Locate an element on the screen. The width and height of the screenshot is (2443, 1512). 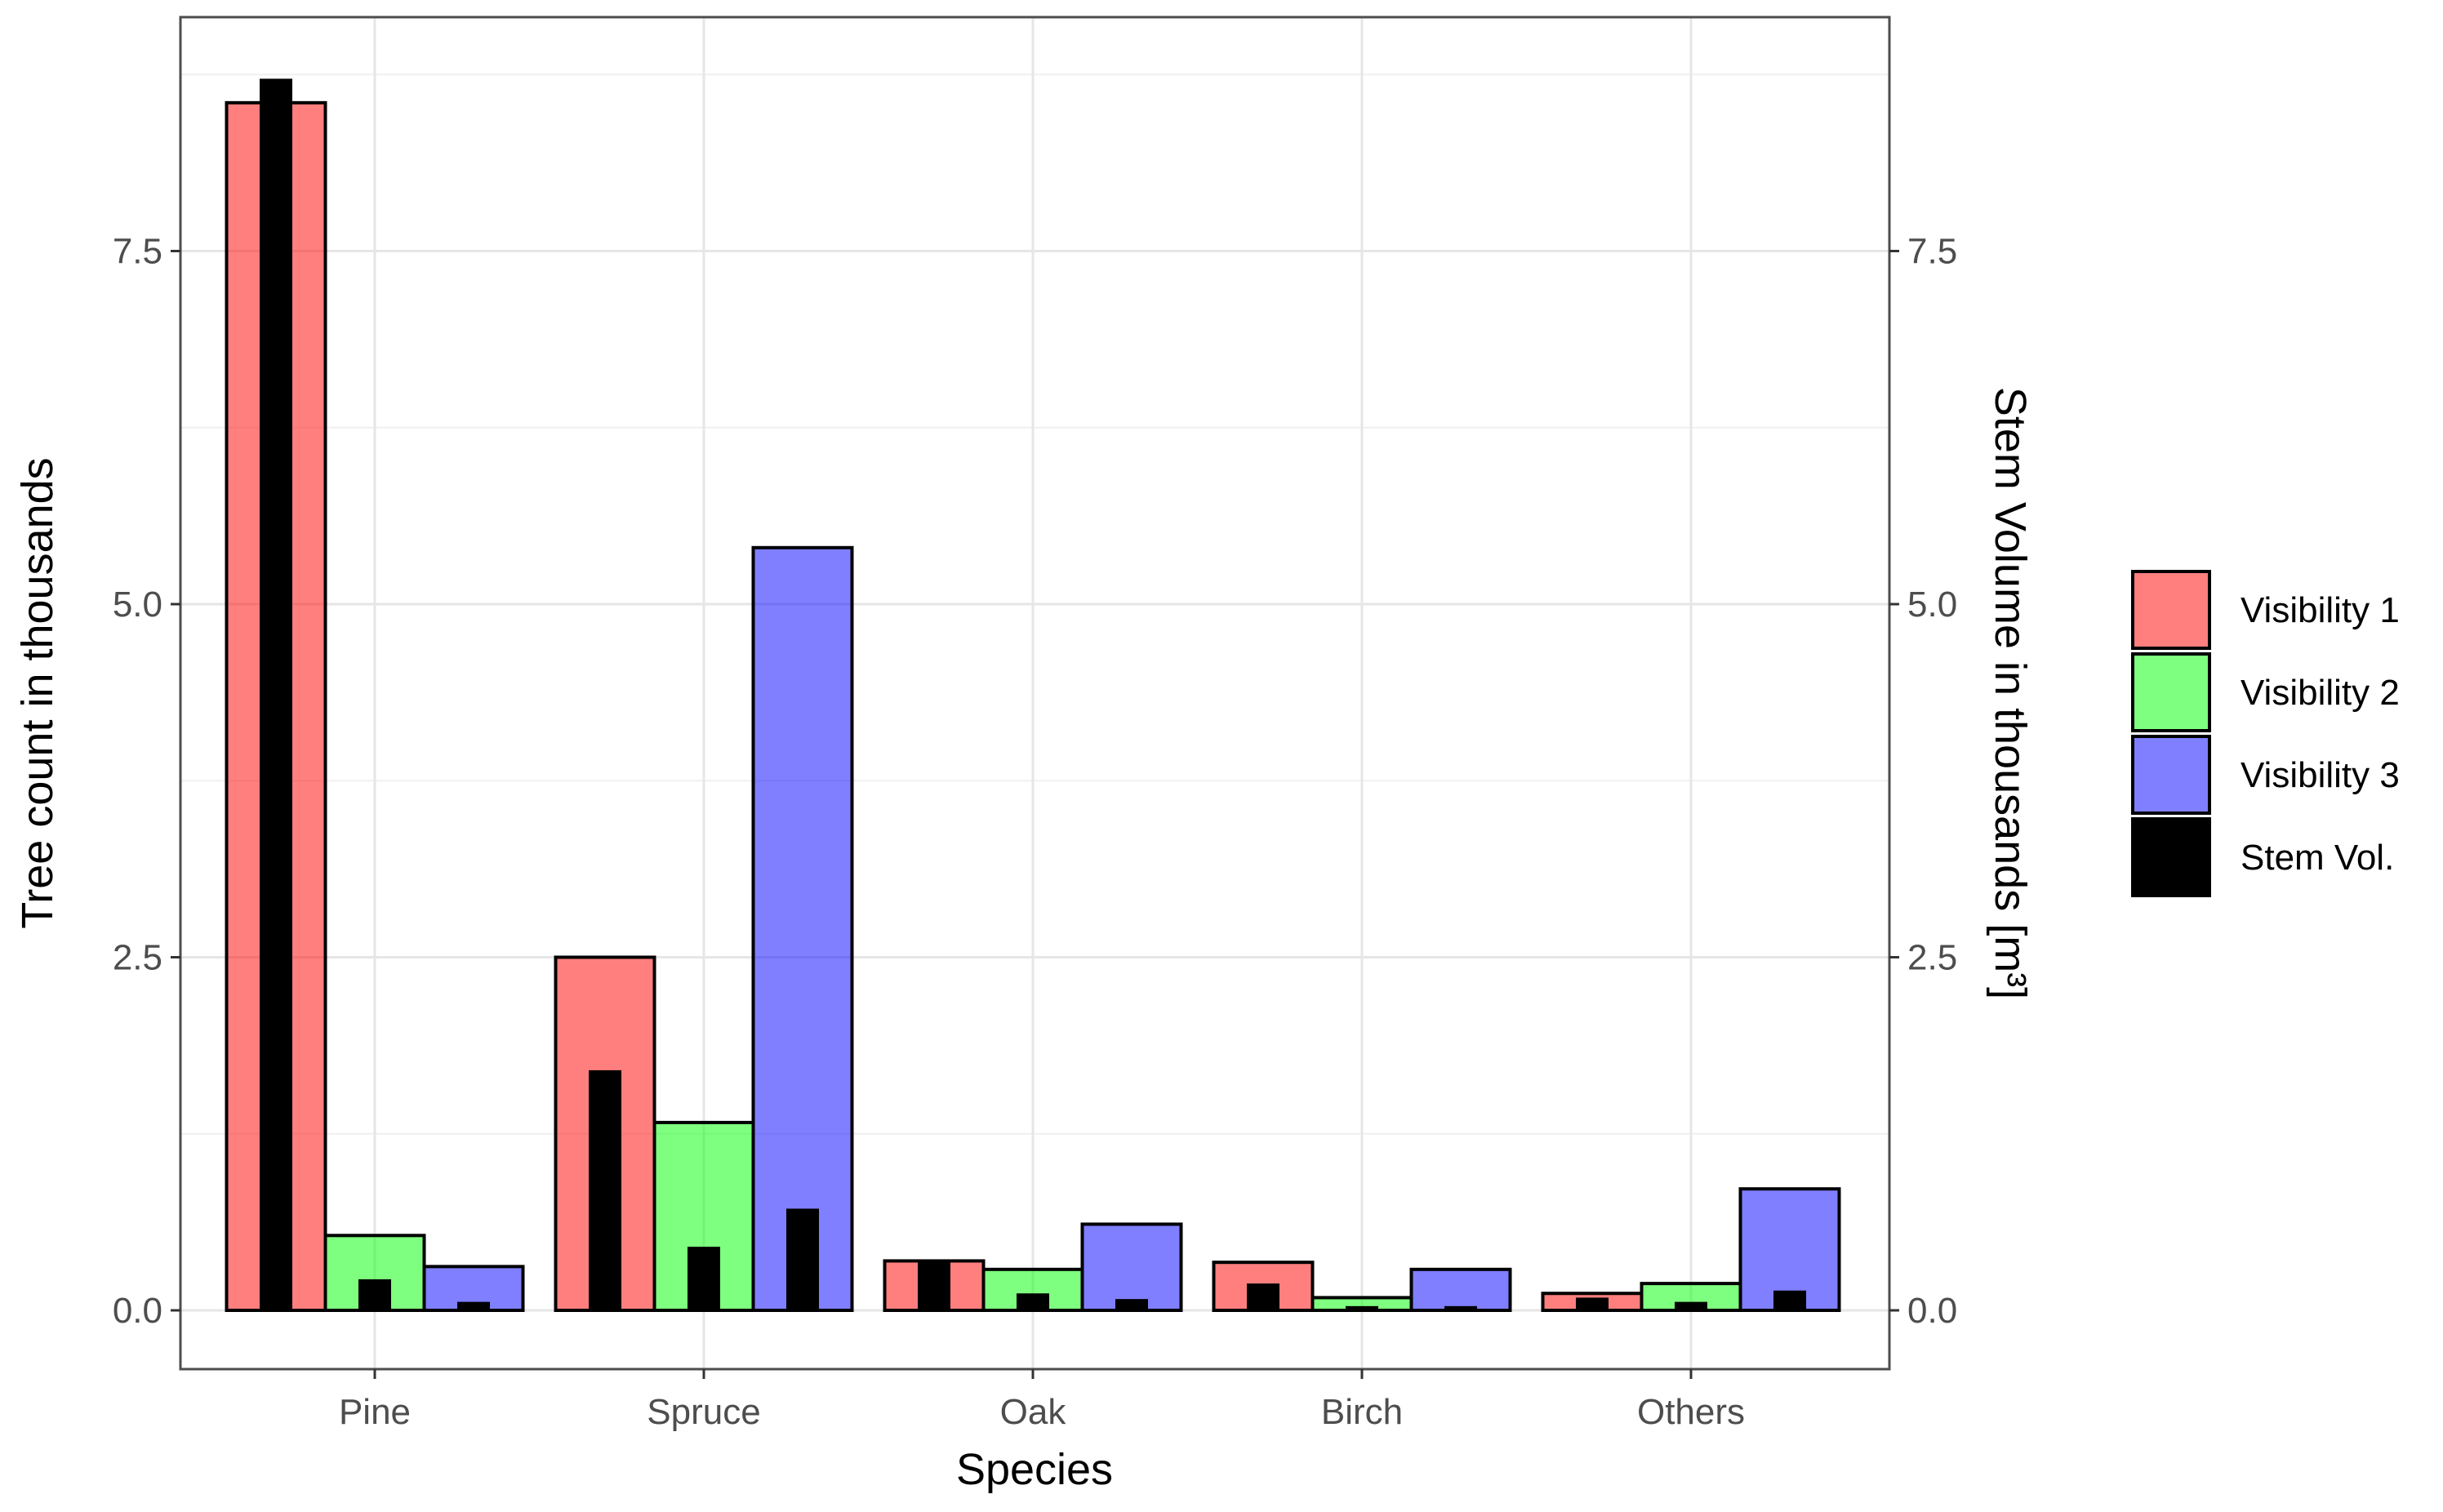
x-tick-label-oak: Oak is located at coordinates (1033, 1412).